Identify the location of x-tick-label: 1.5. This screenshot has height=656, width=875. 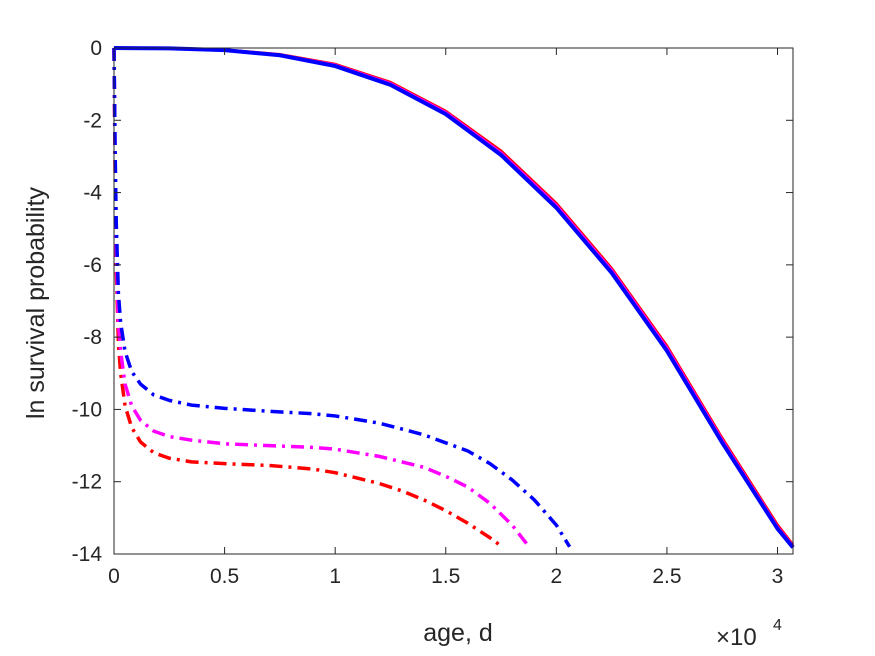
(445, 576).